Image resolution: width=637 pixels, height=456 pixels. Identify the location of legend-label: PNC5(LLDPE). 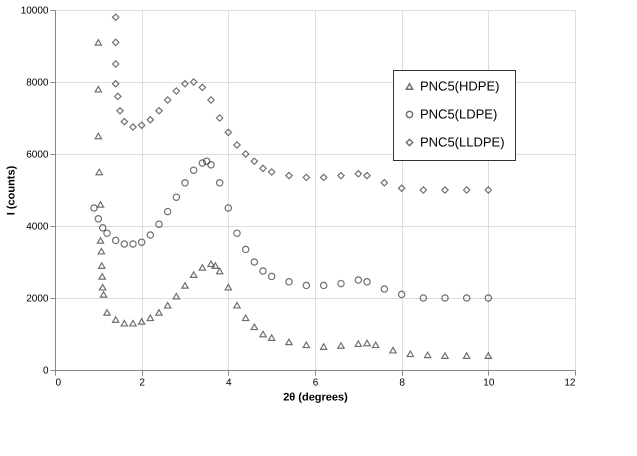
(462, 142).